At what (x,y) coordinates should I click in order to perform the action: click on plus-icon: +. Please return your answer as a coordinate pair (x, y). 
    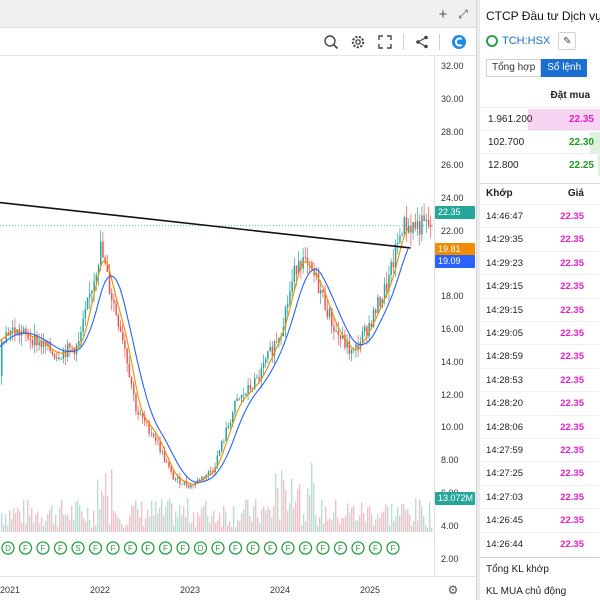
    Looking at the image, I should click on (443, 14).